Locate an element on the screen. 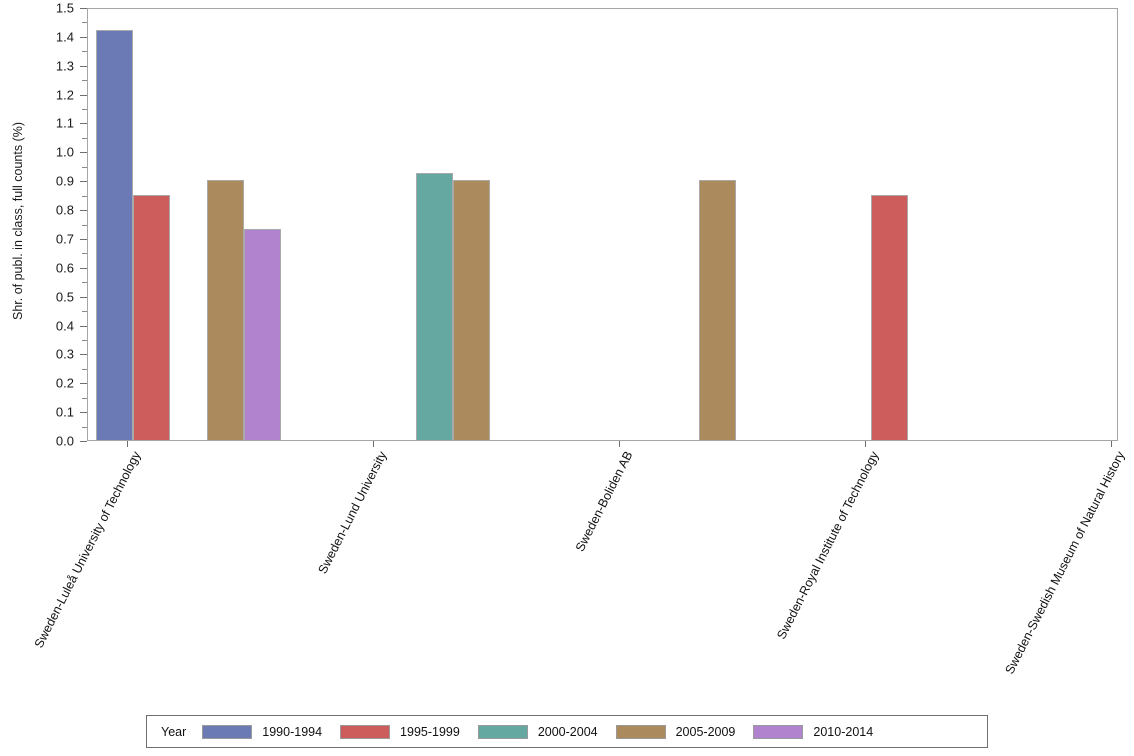  x-tick-label: Sweden-Royal Institute of Technology is located at coordinates (828, 545).